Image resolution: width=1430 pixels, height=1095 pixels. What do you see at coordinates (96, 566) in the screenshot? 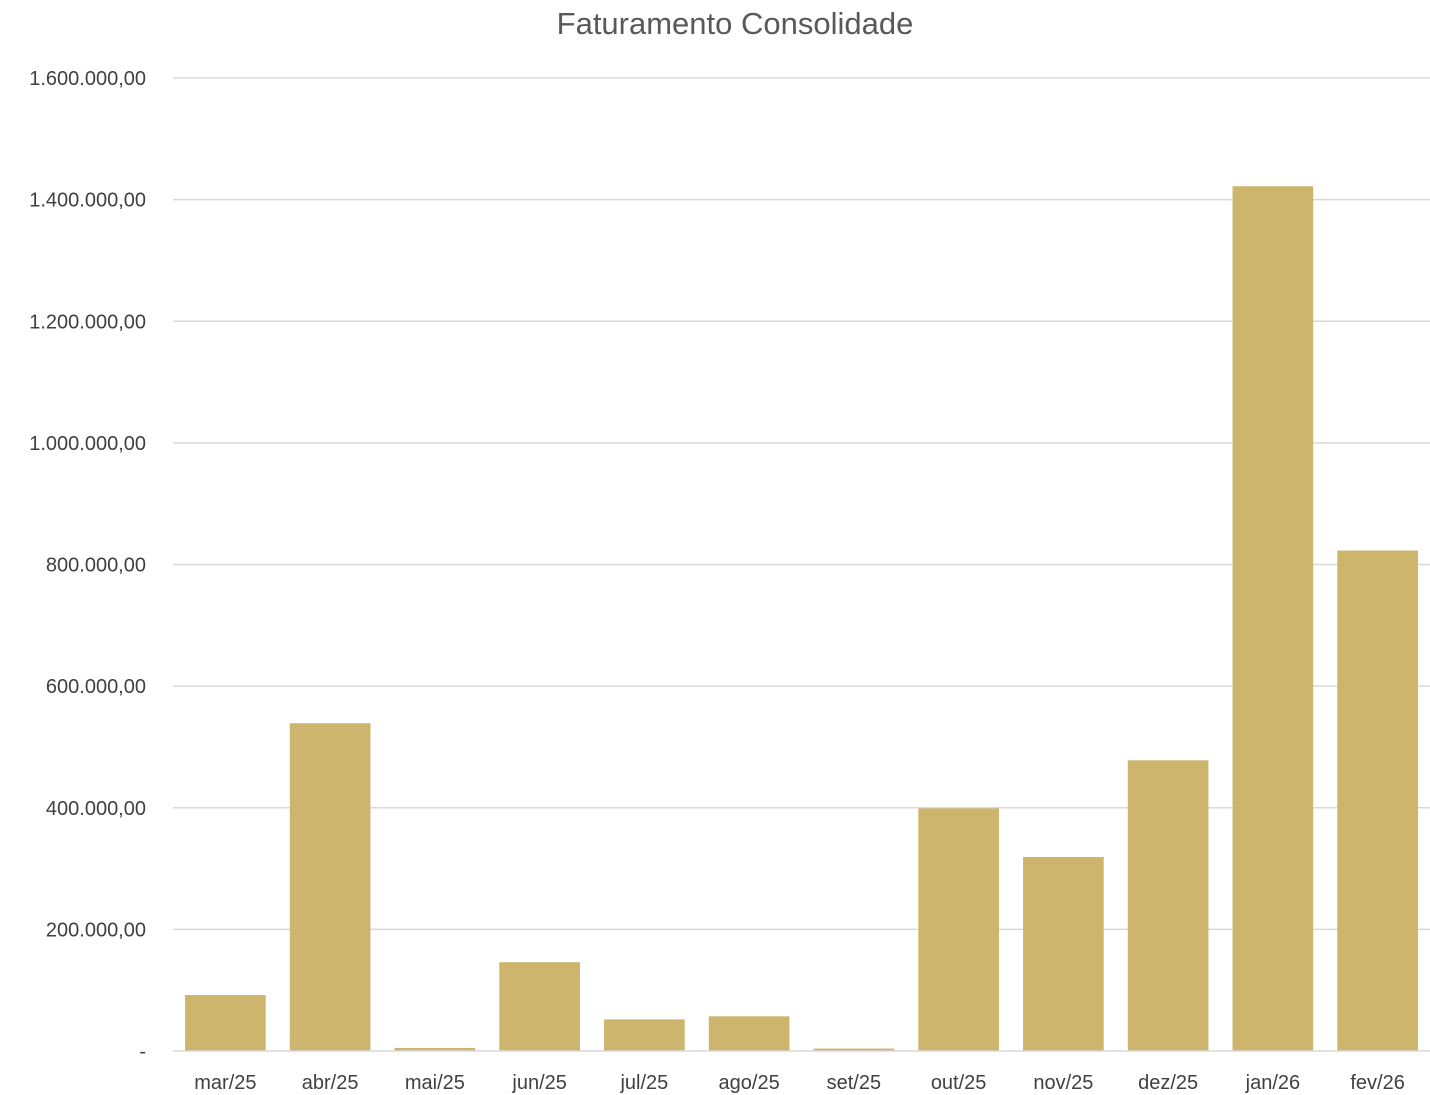
I see `y-tick-label: 800.000,00` at bounding box center [96, 566].